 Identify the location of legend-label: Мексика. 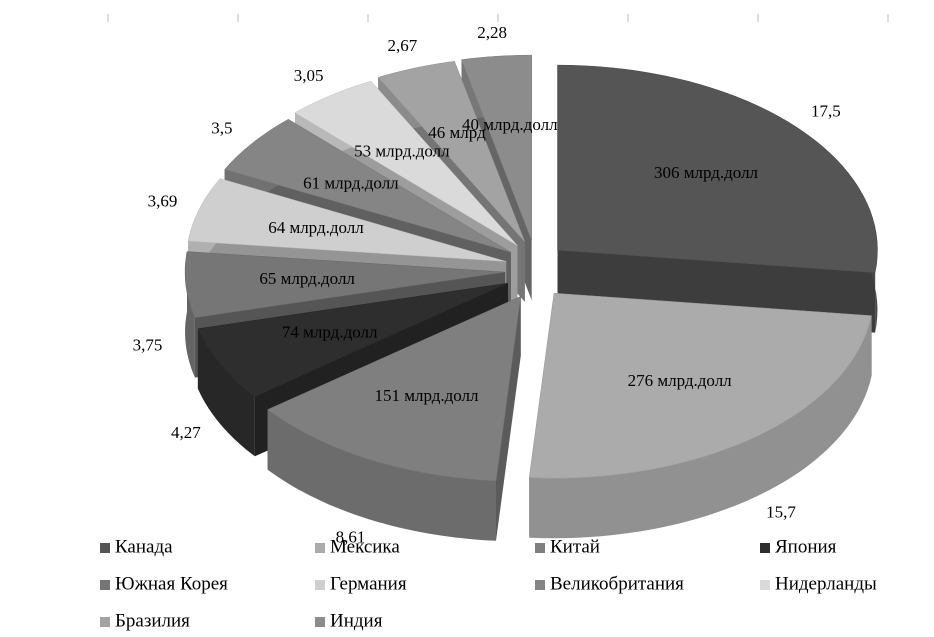
(365, 546).